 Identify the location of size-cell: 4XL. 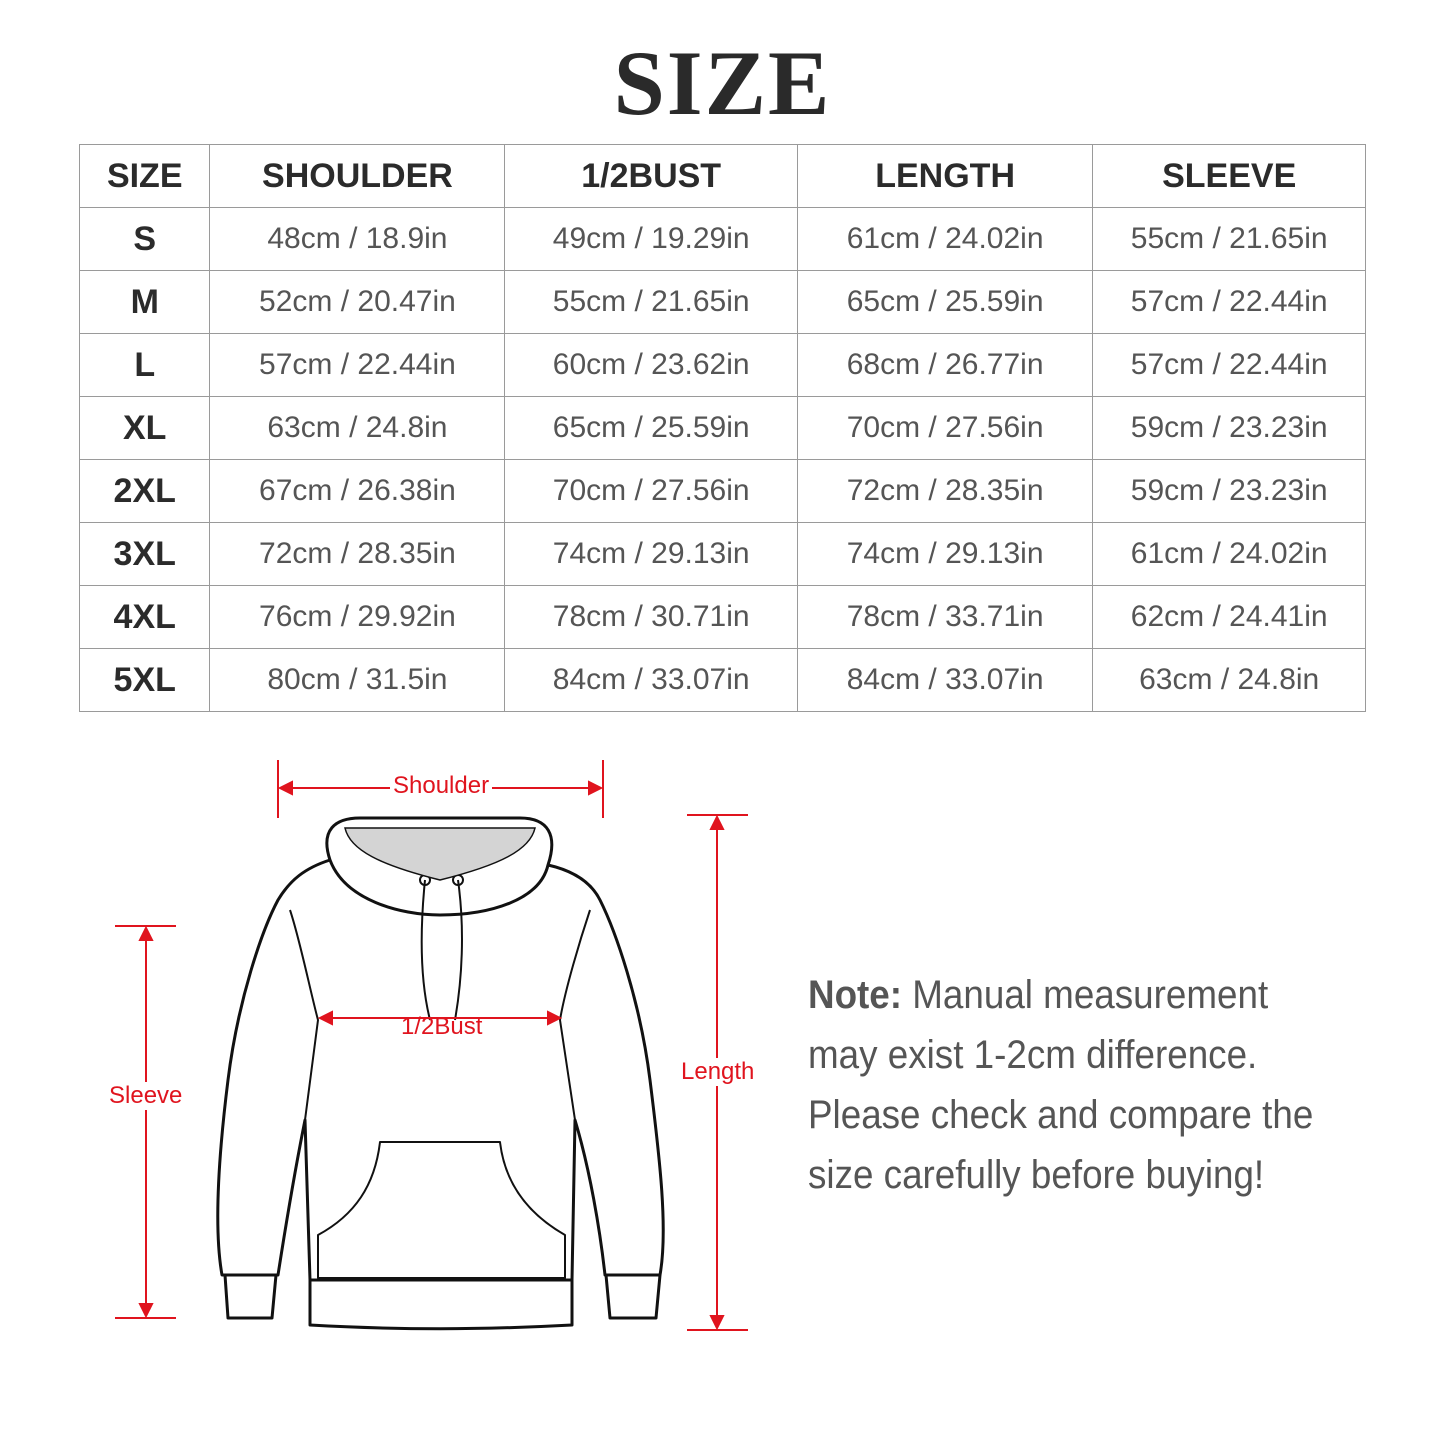
(144, 617).